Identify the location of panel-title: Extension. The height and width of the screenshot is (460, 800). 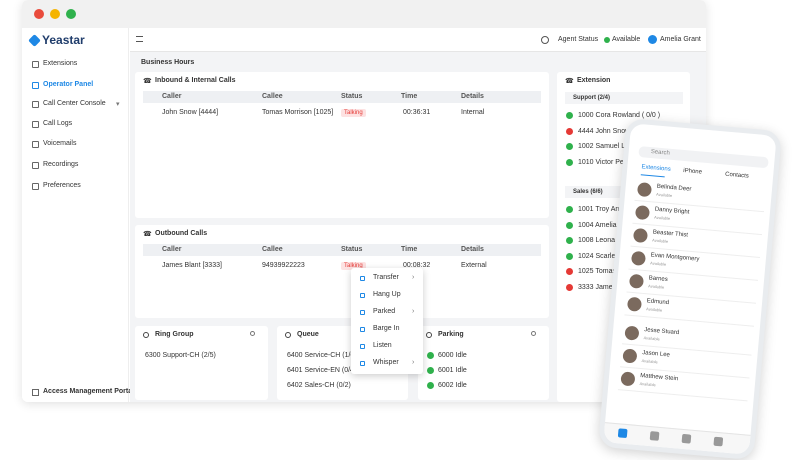
(594, 80).